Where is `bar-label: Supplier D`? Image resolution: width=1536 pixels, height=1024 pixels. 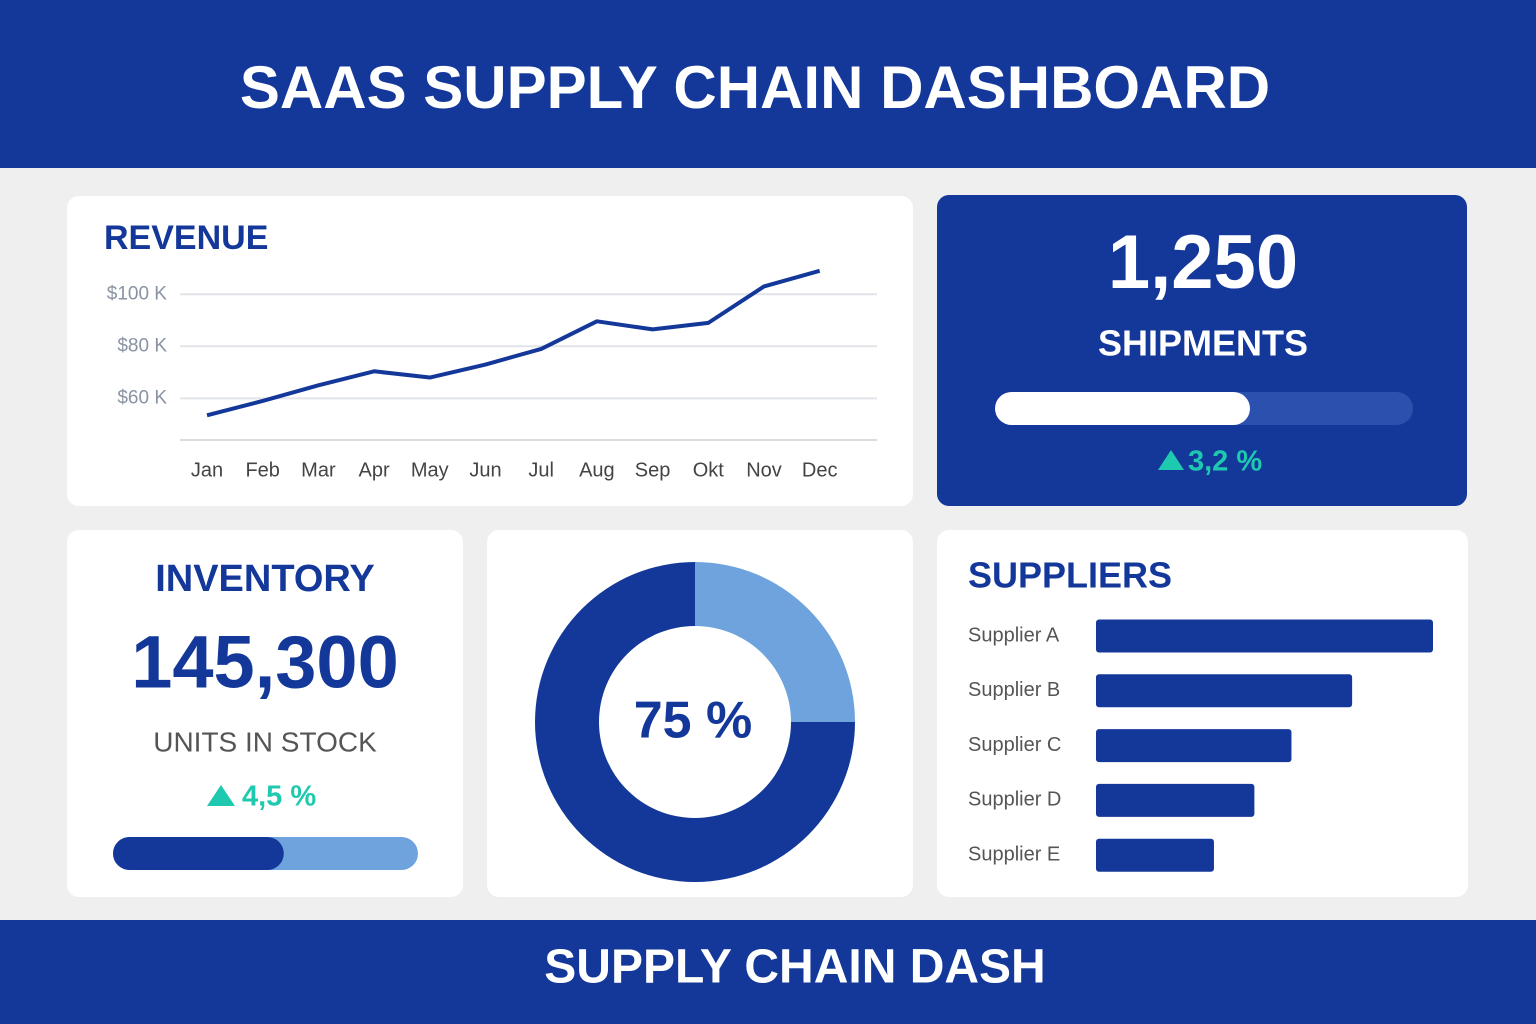
bar-label: Supplier D is located at coordinates (1014, 800).